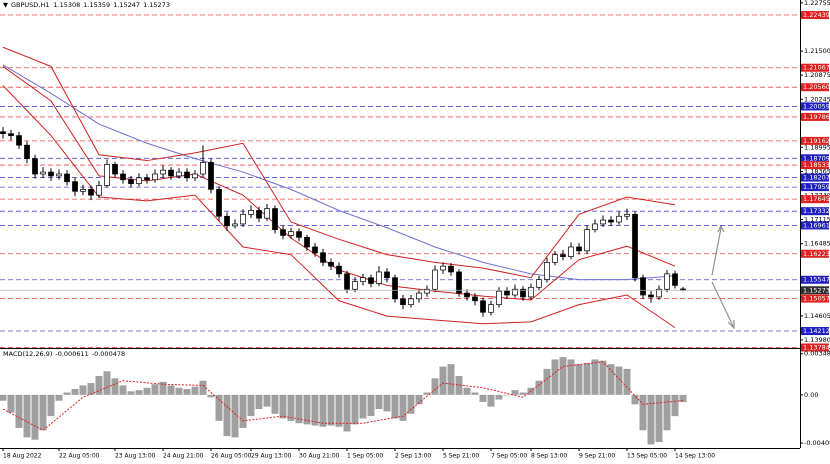  I want to click on header-close: 1.15273, so click(156, 5).